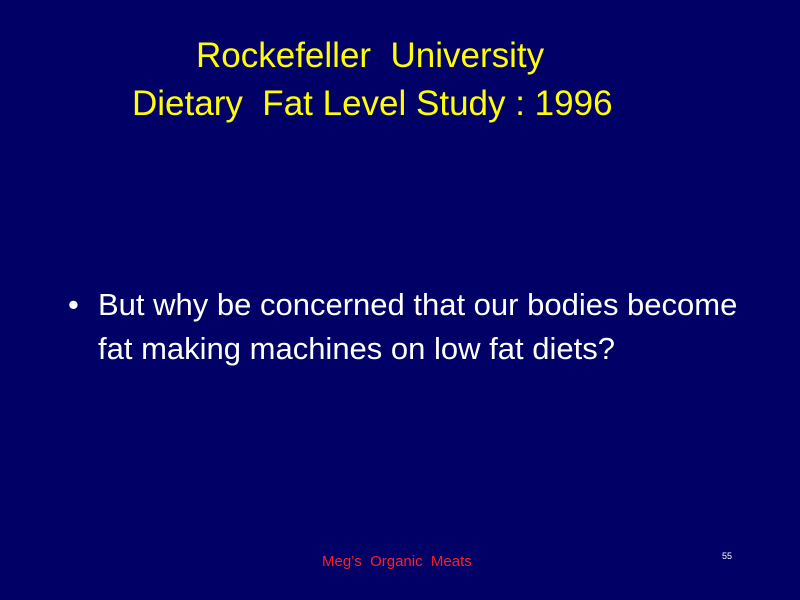 Image resolution: width=800 pixels, height=600 pixels. I want to click on slide-title-line-2: Dietary Fat Level Study : 1996, so click(372, 103).